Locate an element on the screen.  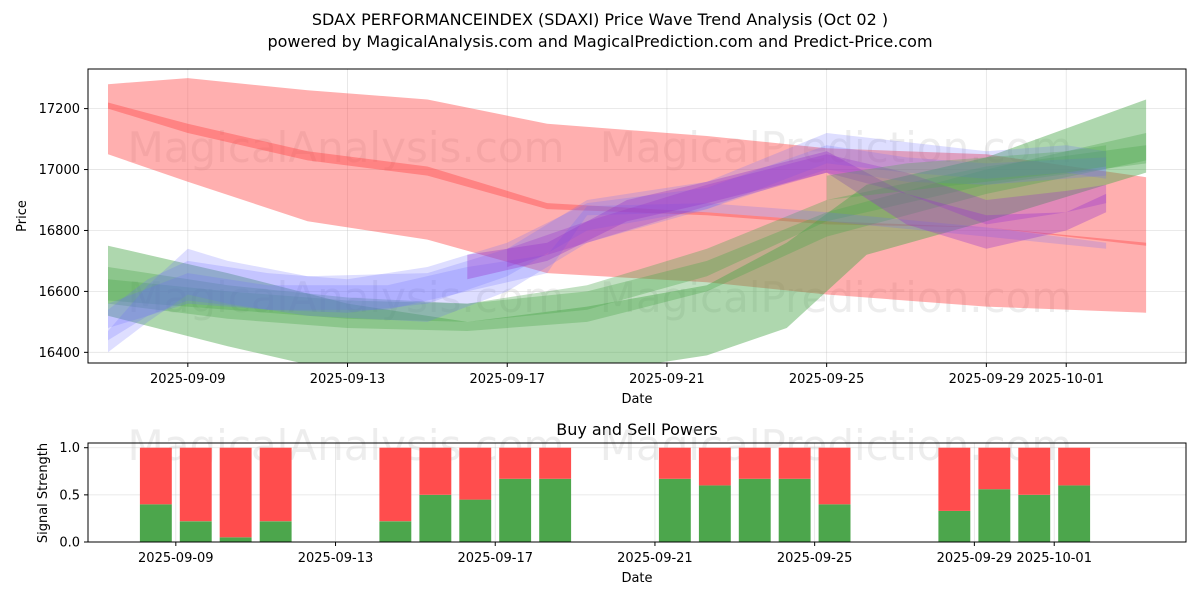
top-y-axis-label: Price is located at coordinates (22, 216).